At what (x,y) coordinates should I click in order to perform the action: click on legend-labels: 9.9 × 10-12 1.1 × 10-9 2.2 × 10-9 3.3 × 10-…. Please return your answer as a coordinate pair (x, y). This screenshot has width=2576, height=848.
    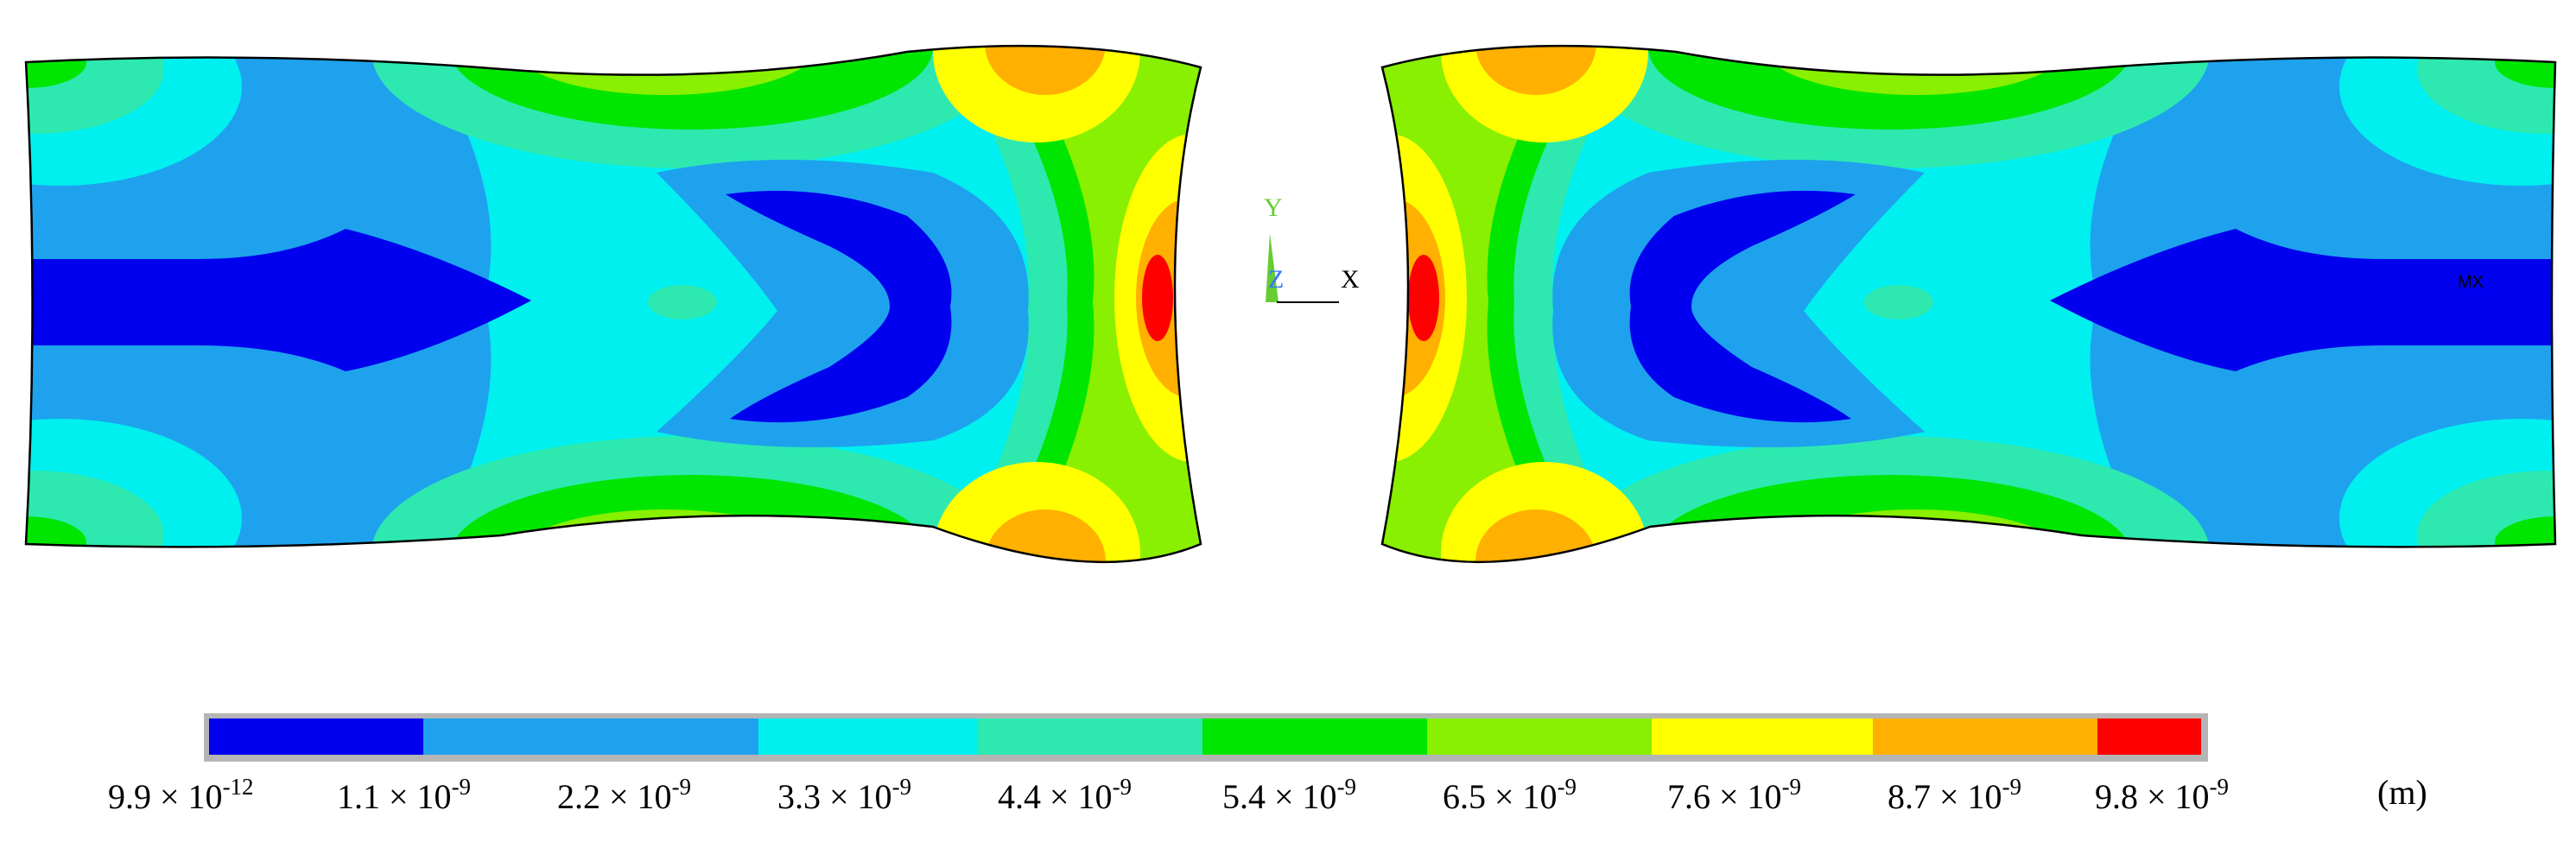
    Looking at the image, I should click on (1168, 795).